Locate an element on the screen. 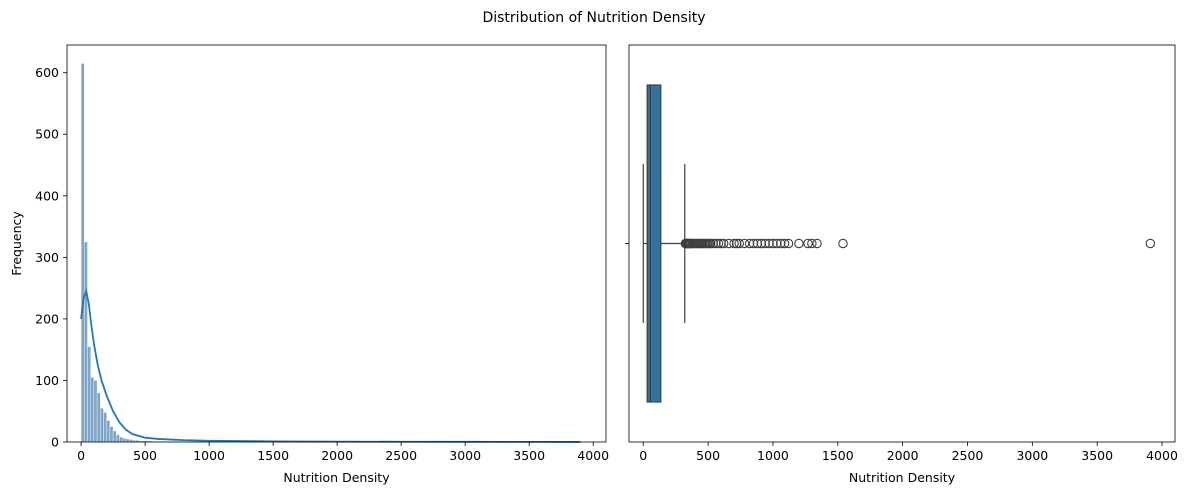 The width and height of the screenshot is (1187, 499). boxplot-x-ticks: 0 500 1000 1500 2000 2500 3000 3500 4000 is located at coordinates (908, 452).